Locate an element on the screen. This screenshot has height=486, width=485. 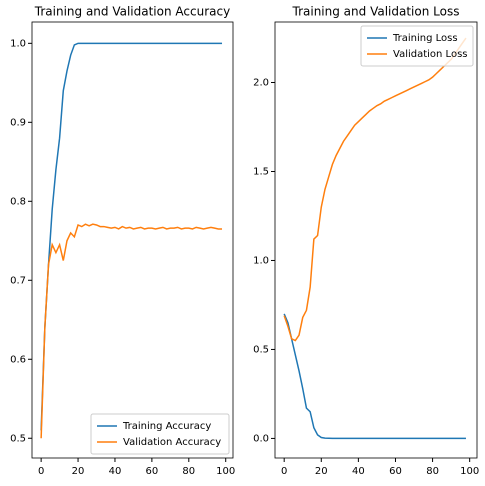
legend-label: Training Accuracy is located at coordinates (166, 426).